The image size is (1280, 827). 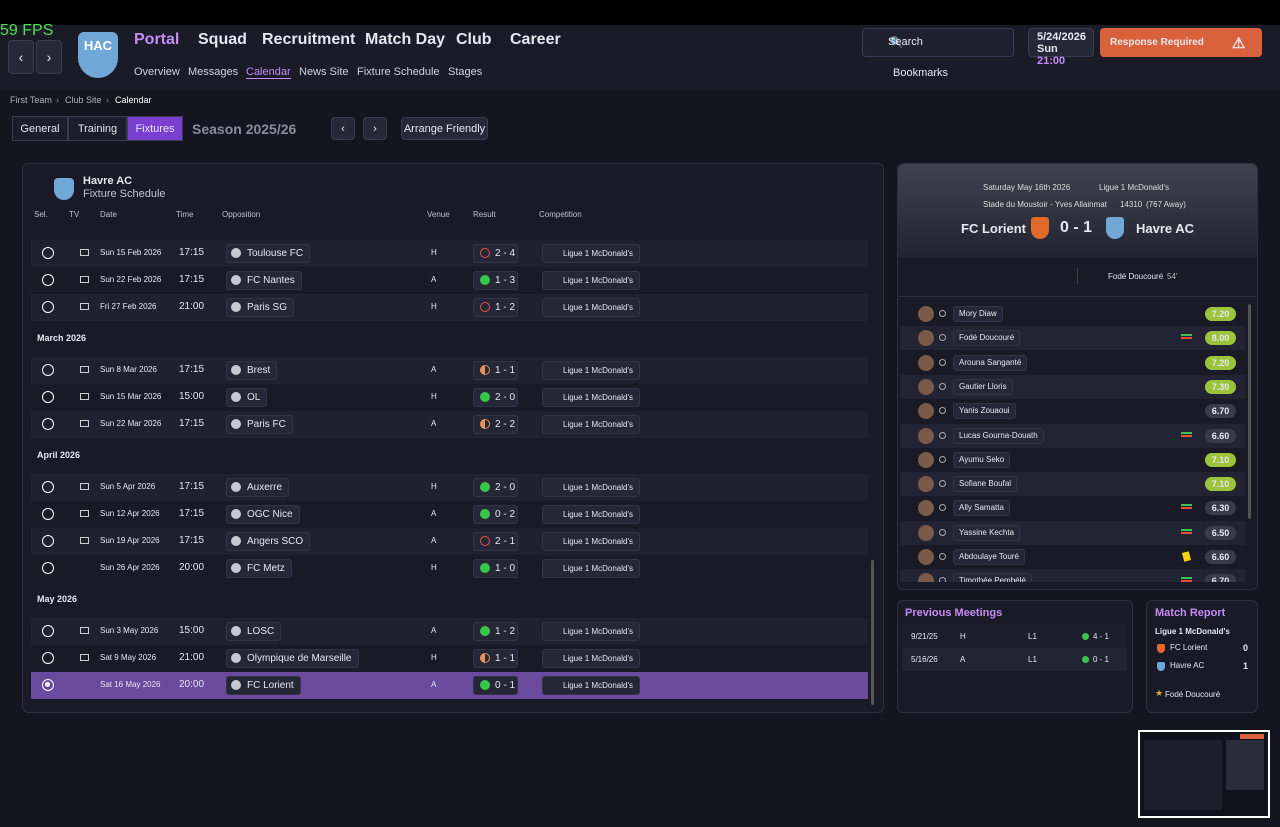 What do you see at coordinates (938, 42) in the screenshot?
I see `search-box: 🔍` at bounding box center [938, 42].